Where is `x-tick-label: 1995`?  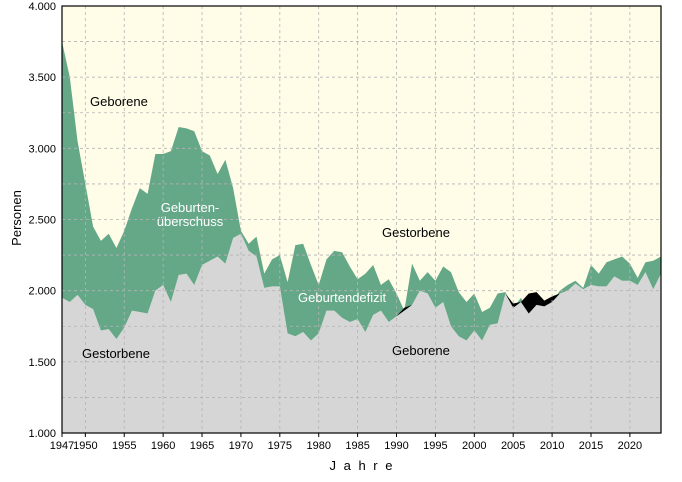 x-tick-label: 1995 is located at coordinates (435, 446).